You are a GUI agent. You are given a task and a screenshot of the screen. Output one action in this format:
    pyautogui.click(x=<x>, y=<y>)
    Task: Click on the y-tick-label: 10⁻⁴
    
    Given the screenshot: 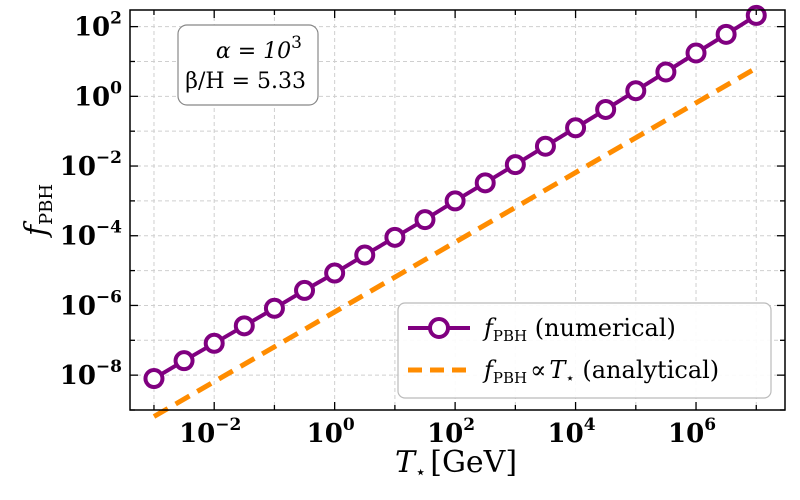 What is the action you would take?
    pyautogui.click(x=91, y=235)
    